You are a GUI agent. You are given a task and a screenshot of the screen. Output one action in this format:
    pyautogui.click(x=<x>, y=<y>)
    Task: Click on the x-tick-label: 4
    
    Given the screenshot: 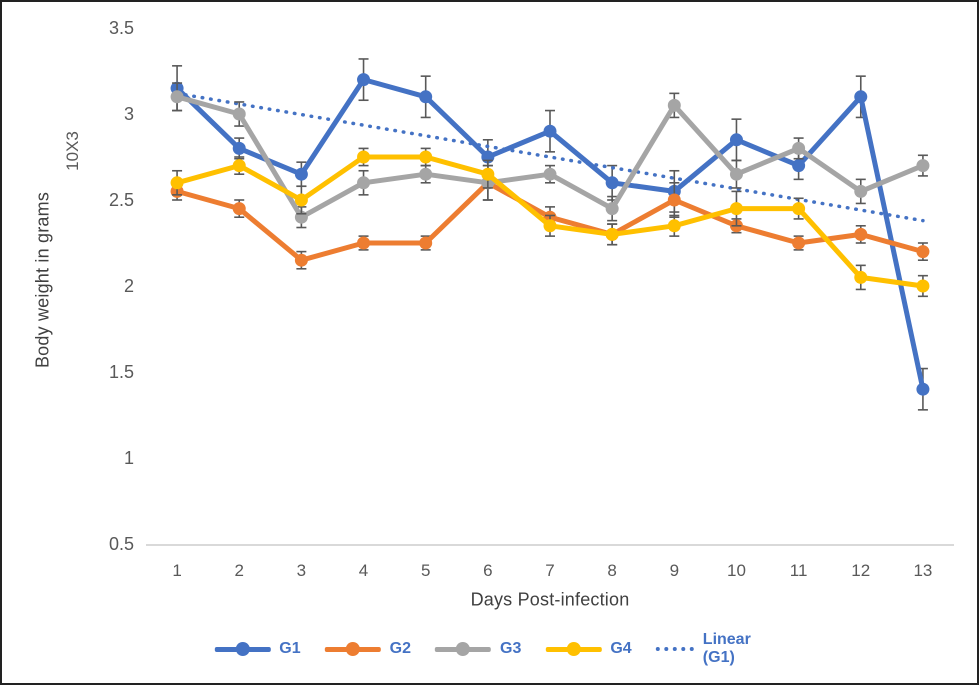 What is the action you would take?
    pyautogui.click(x=363, y=570)
    